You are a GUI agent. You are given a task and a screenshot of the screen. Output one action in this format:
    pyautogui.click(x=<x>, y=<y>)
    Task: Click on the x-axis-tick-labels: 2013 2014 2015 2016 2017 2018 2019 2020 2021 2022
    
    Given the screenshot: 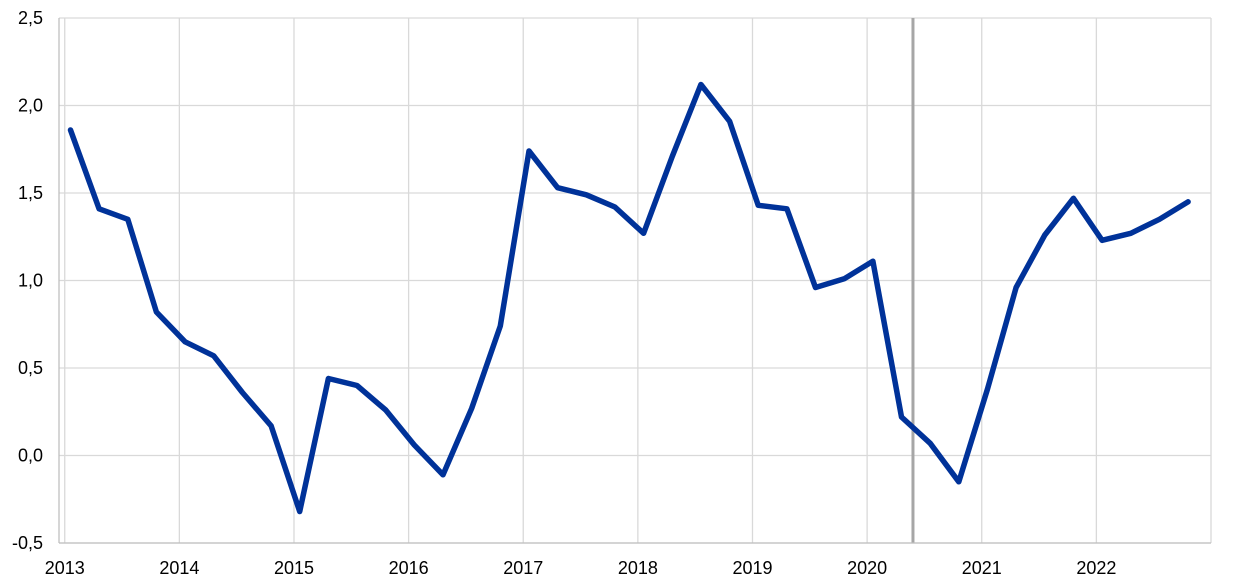 What is the action you would take?
    pyautogui.click(x=581, y=568)
    